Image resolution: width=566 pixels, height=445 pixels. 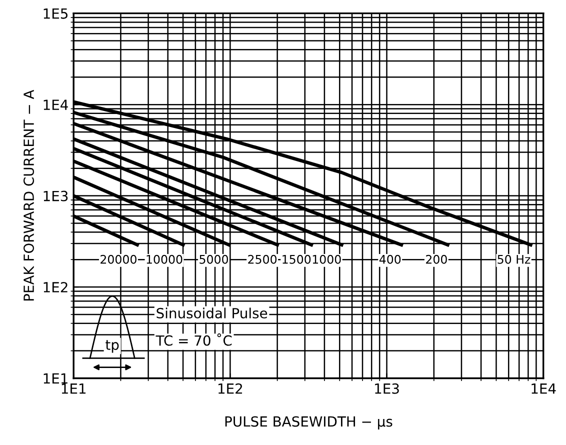 What do you see at coordinates (118, 259) in the screenshot?
I see `series-label: 20000` at bounding box center [118, 259].